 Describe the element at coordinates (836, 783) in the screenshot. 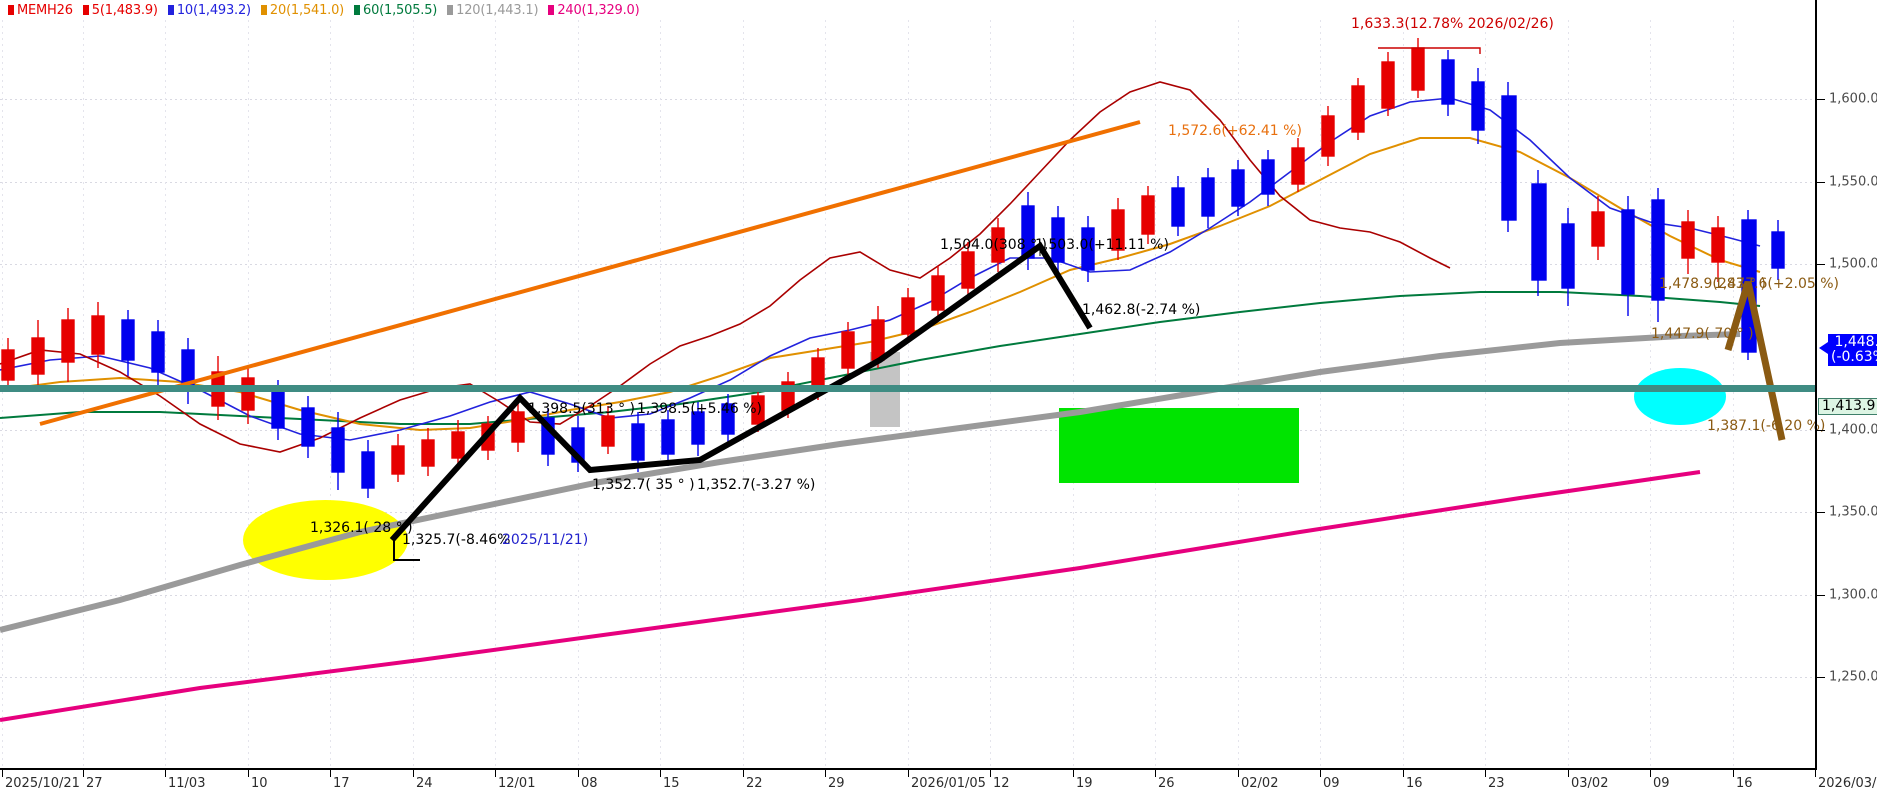

I see `x-axis-label: 29` at that location.